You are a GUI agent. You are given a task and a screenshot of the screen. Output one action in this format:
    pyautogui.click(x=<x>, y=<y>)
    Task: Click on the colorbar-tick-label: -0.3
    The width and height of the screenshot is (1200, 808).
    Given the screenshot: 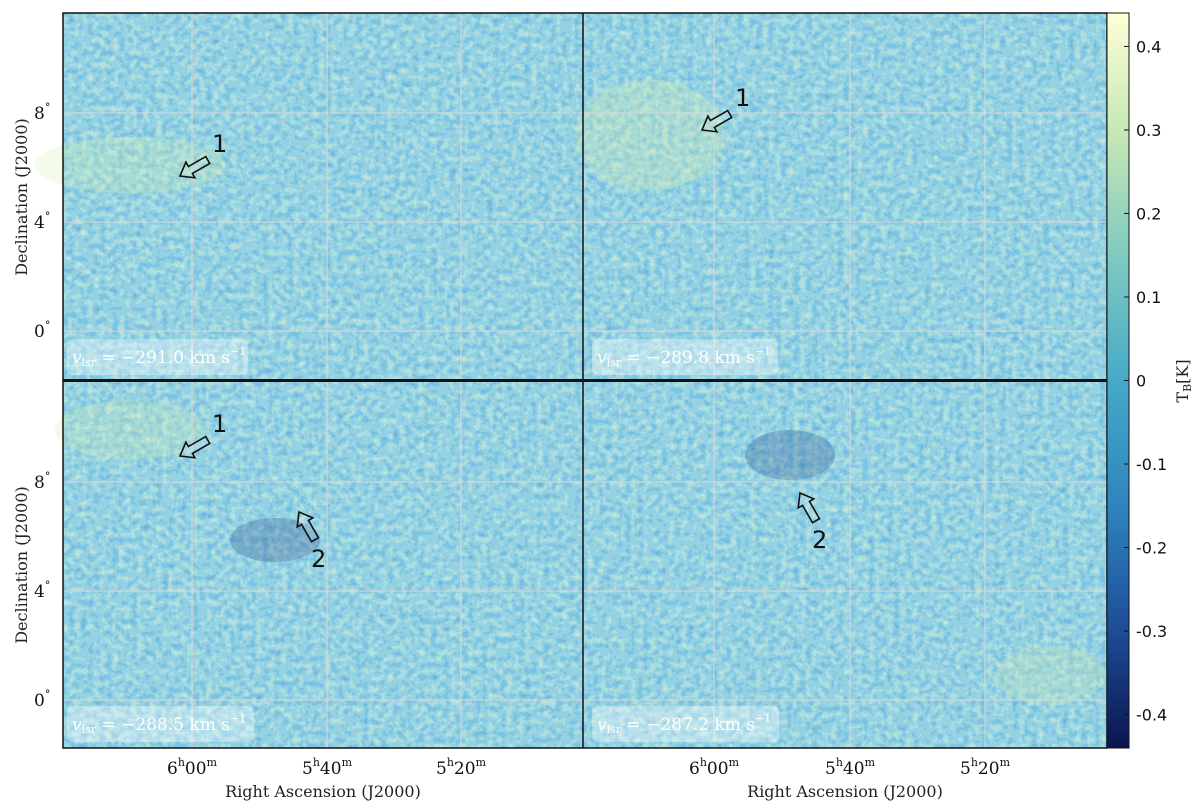 What is the action you would take?
    pyautogui.click(x=1151, y=631)
    